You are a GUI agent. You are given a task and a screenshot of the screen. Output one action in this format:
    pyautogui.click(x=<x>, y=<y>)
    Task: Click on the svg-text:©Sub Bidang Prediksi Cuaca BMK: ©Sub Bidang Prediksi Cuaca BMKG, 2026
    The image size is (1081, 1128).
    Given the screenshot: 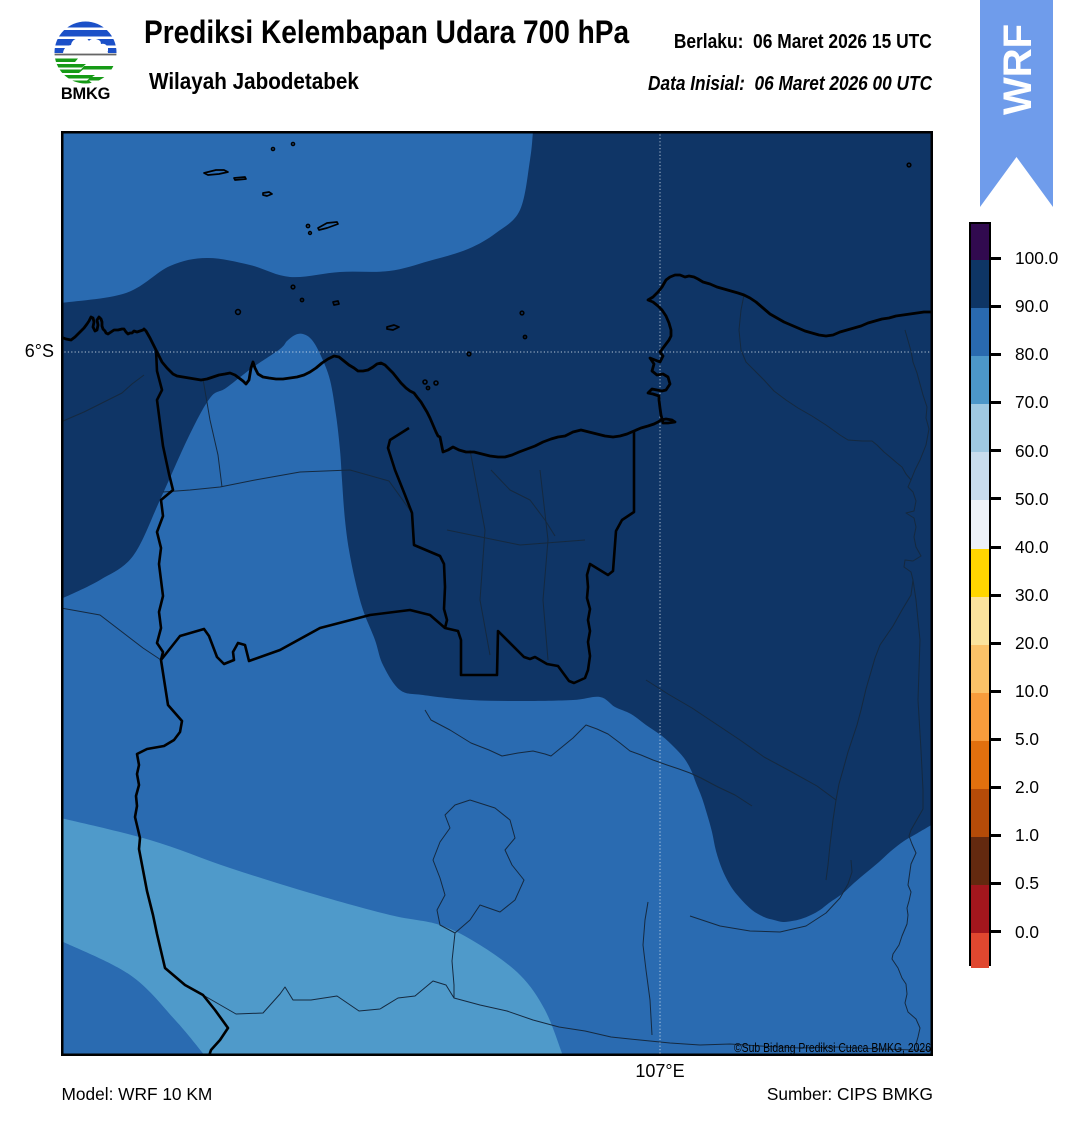 What is the action you would take?
    pyautogui.click(x=832, y=1048)
    